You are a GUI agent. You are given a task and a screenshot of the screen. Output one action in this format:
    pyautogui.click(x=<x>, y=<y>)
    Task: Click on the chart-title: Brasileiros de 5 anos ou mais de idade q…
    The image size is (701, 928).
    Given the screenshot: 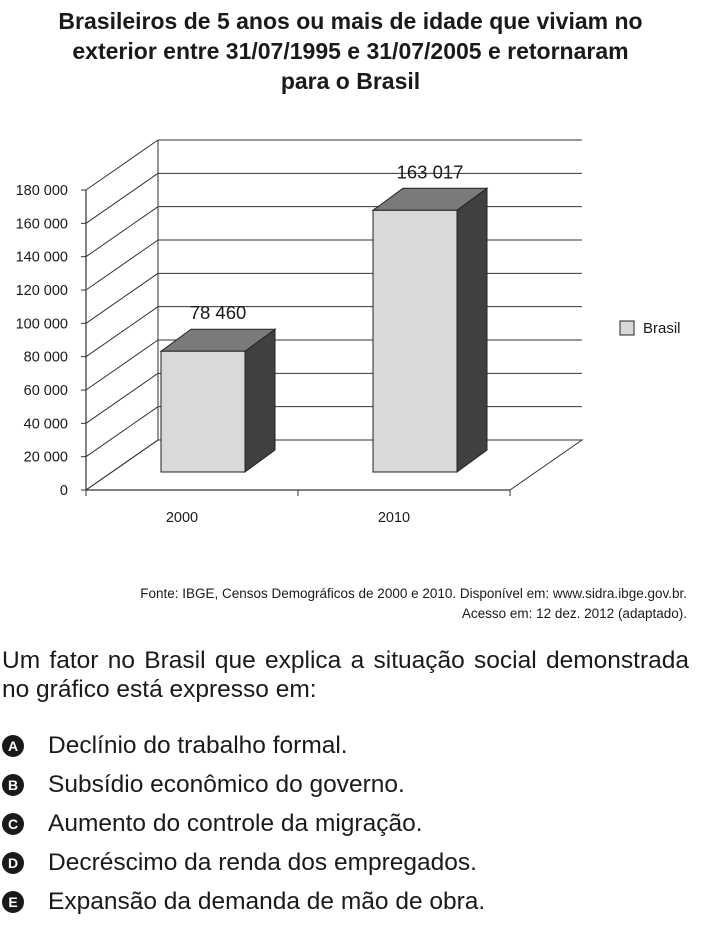 What is the action you would take?
    pyautogui.click(x=350, y=51)
    